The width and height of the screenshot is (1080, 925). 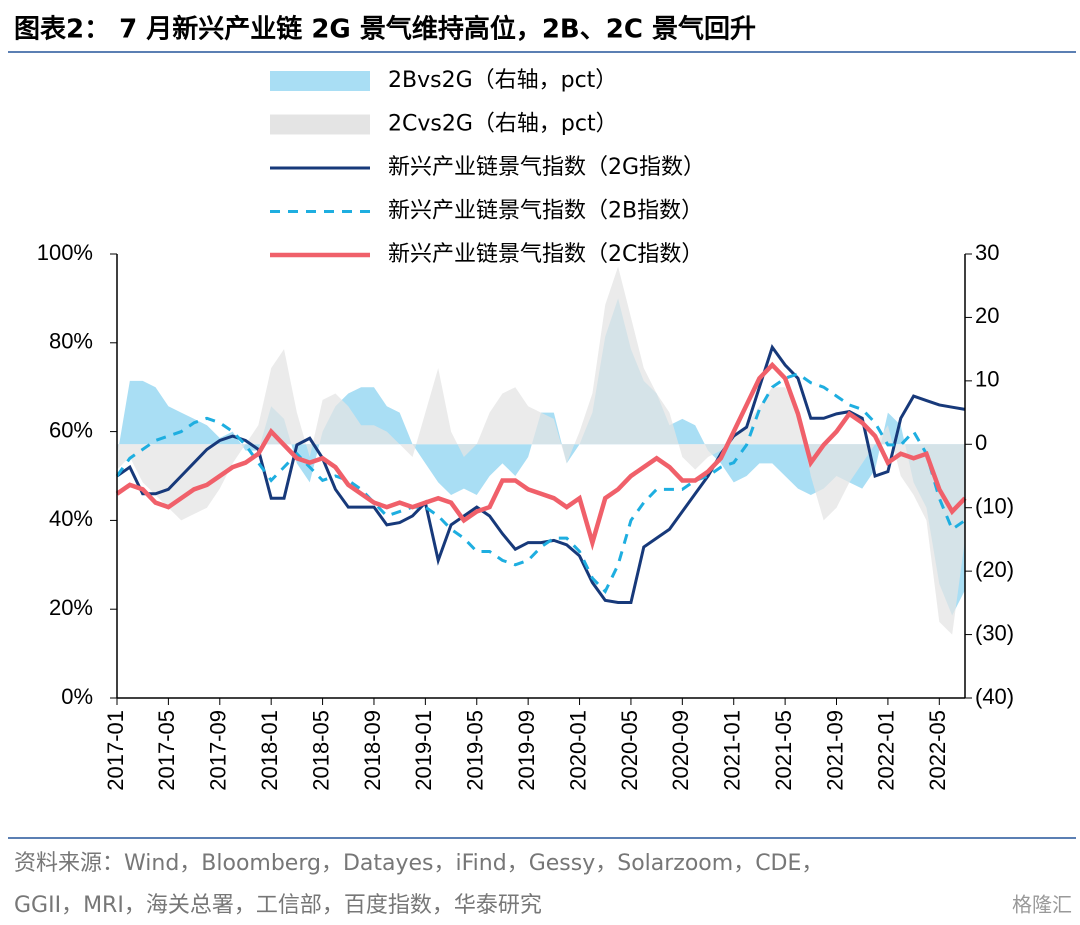 I want to click on x-tick-label: 2020-01, so click(x=577, y=750).